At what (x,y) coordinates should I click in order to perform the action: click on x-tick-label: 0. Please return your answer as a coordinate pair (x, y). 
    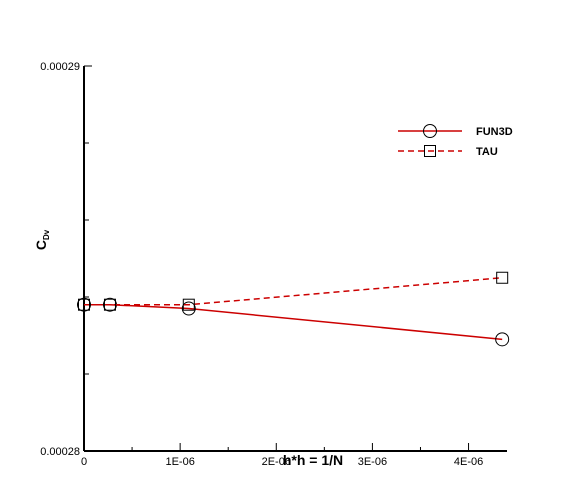
    Looking at the image, I should click on (84, 462).